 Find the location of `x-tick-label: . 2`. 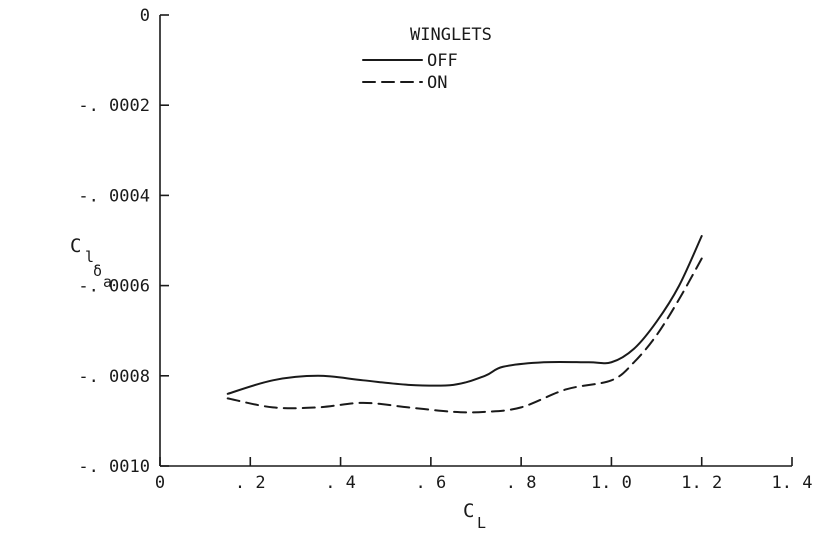

x-tick-label: . 2 is located at coordinates (250, 483).